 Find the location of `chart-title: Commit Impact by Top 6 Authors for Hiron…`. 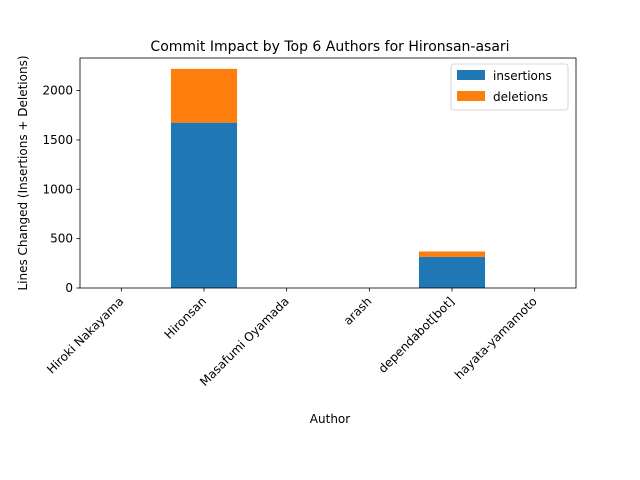

chart-title: Commit Impact by Top 6 Authors for Hiron… is located at coordinates (329, 47).